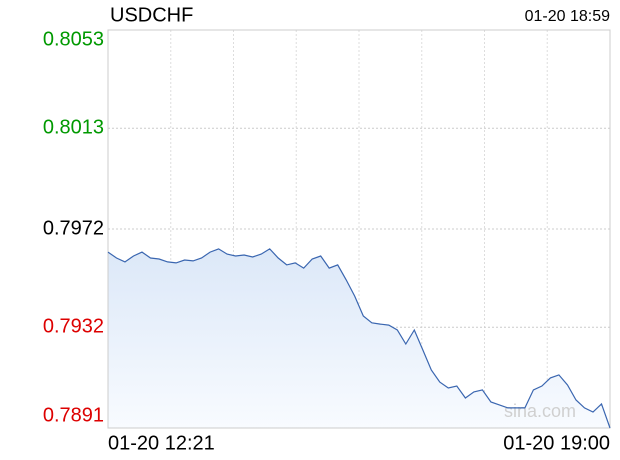  I want to click on timestamp: 01-20 18:59, so click(568, 16).